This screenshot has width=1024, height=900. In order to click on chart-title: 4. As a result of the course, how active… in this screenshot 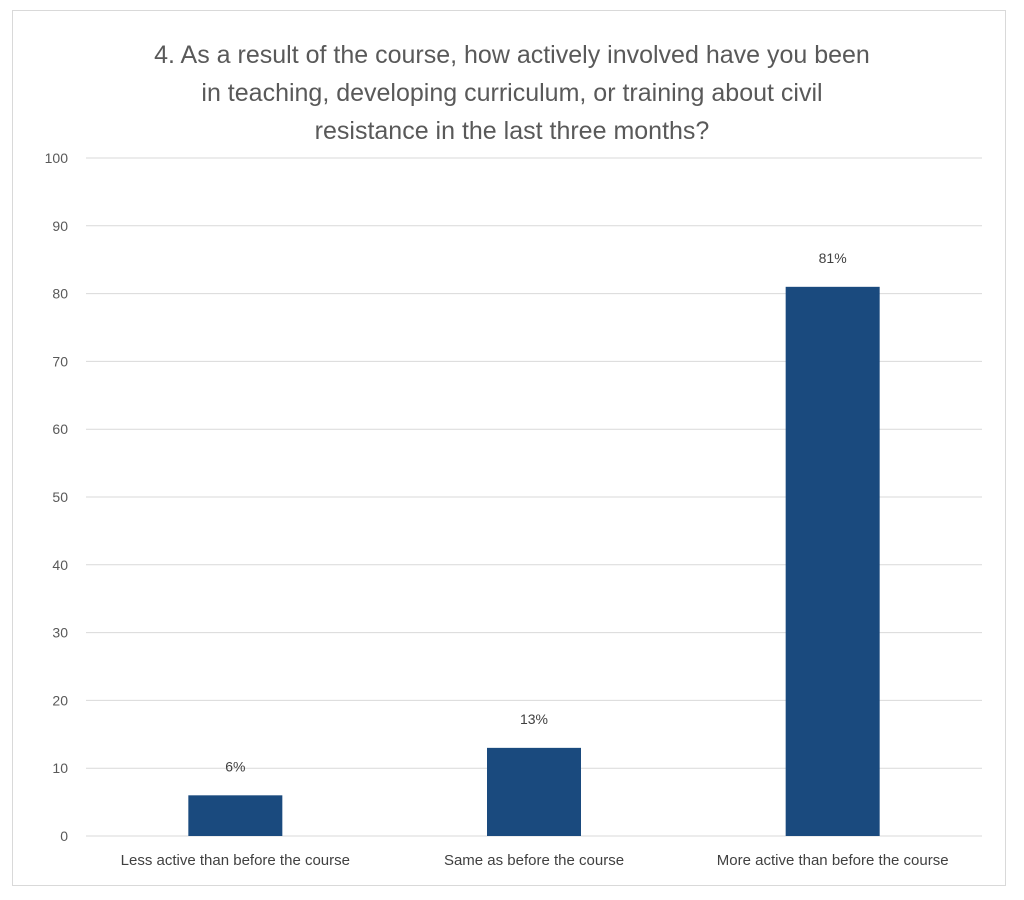, I will do `click(512, 93)`.